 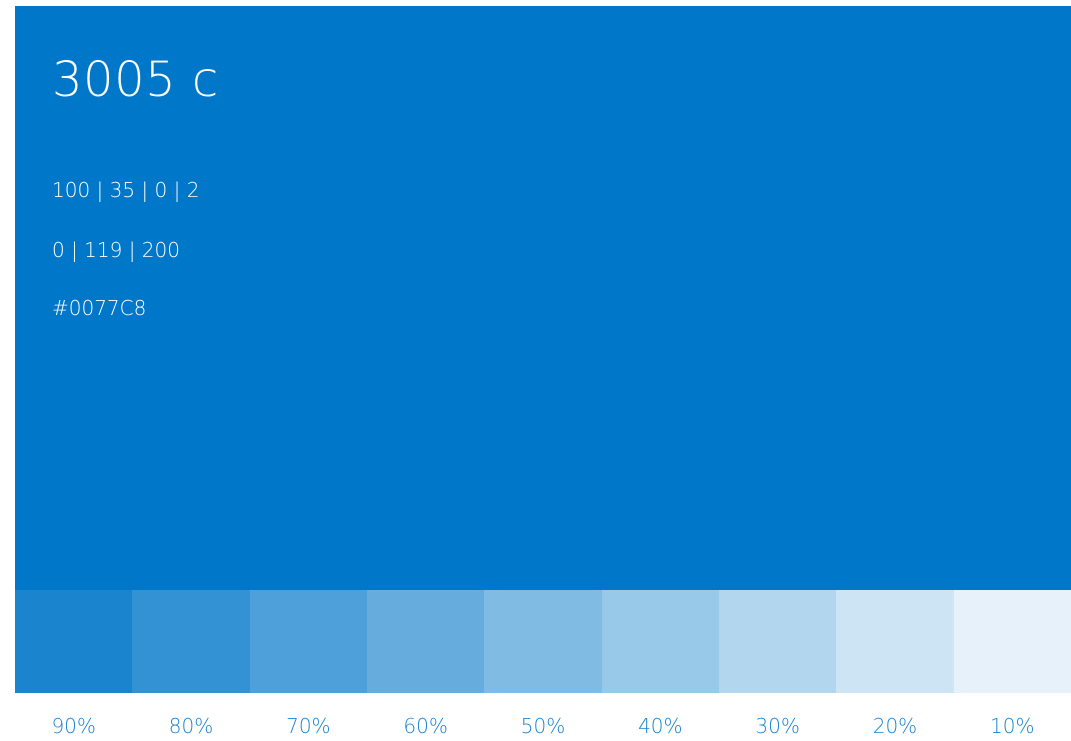 I want to click on tint-strip, so click(x=543, y=641).